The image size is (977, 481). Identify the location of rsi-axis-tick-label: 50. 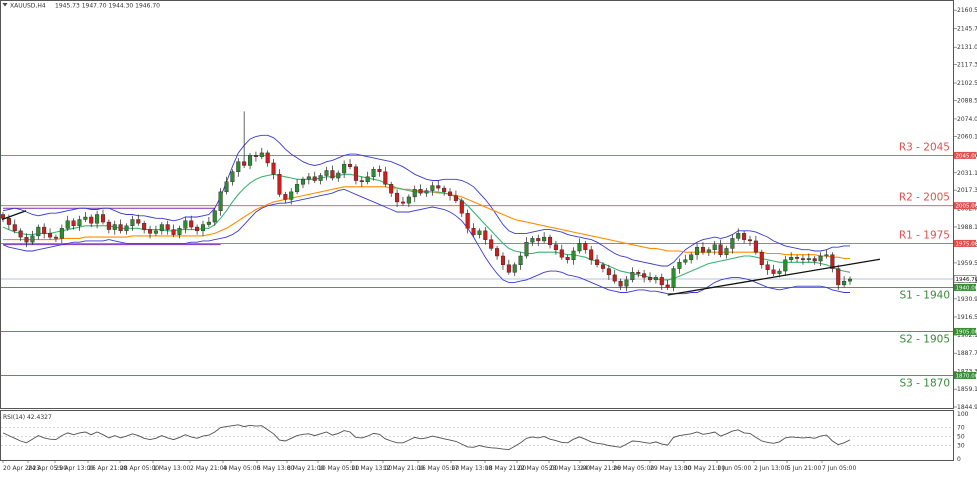
(961, 437).